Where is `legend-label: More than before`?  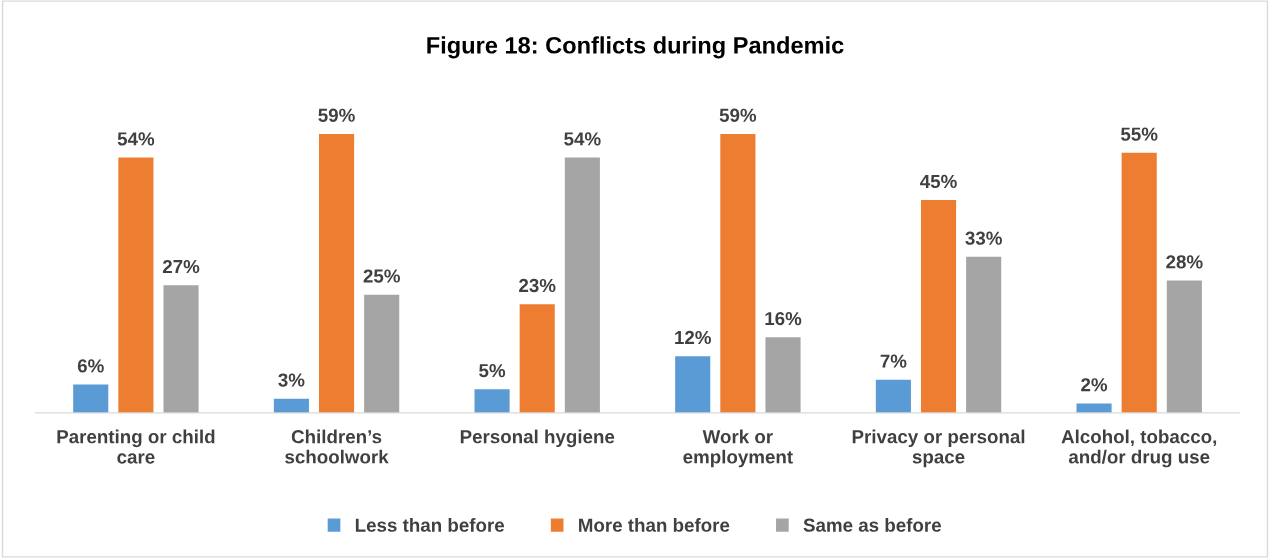
legend-label: More than before is located at coordinates (654, 525).